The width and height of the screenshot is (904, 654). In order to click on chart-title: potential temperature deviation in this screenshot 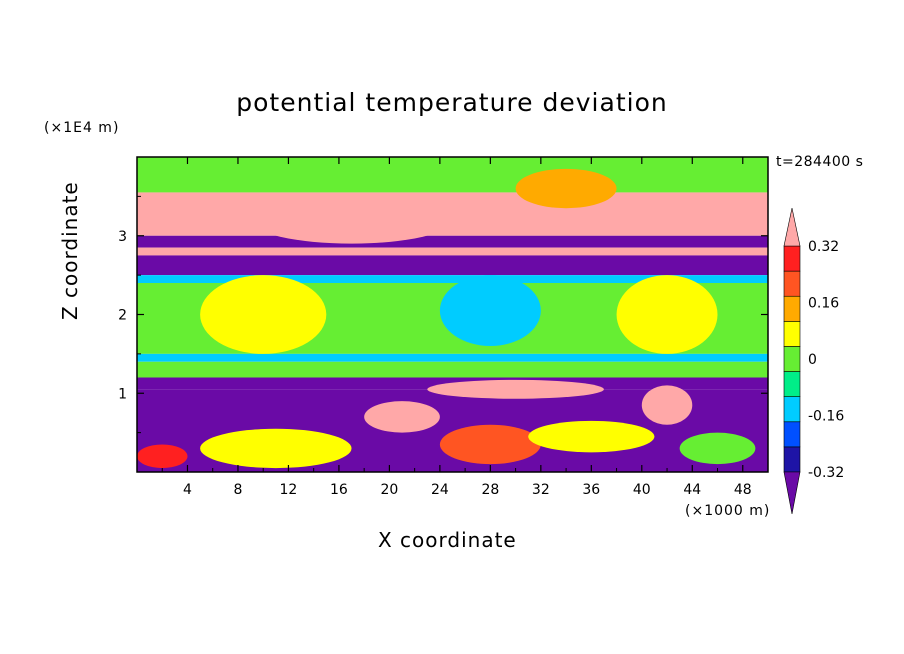, I will do `click(452, 102)`.